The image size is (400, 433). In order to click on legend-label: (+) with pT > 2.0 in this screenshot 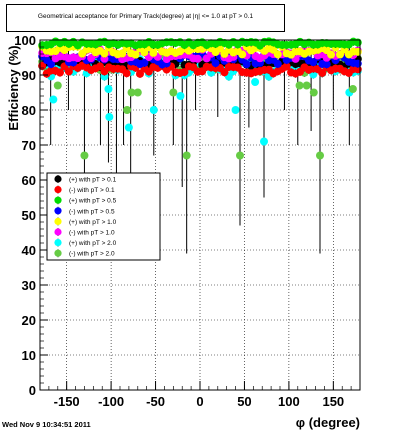, I will do `click(93, 243)`.